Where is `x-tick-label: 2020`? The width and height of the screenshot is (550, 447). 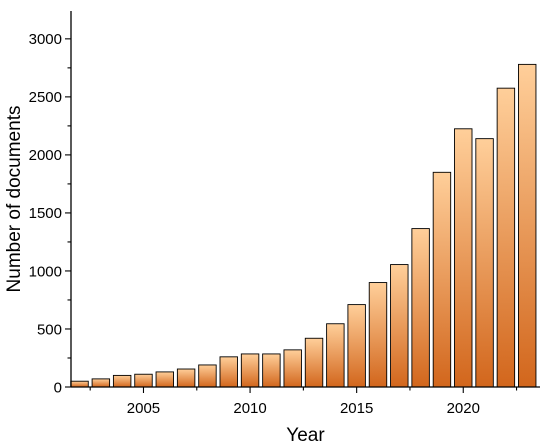 x-tick-label: 2020 is located at coordinates (463, 408).